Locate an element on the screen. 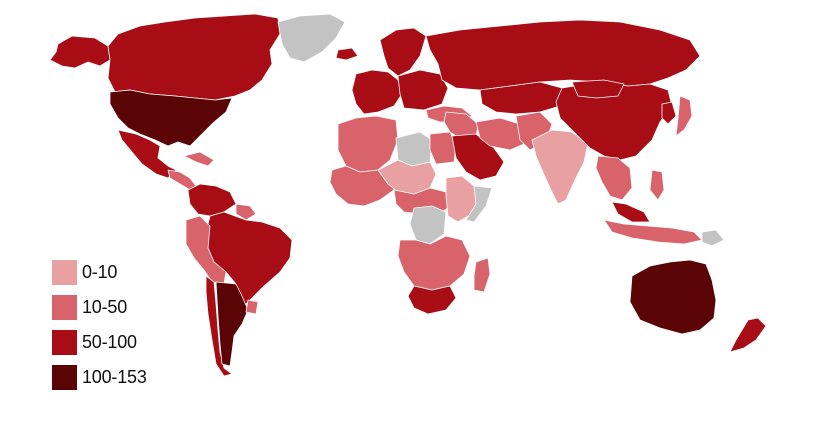  region-argentina is located at coordinates (232, 324).